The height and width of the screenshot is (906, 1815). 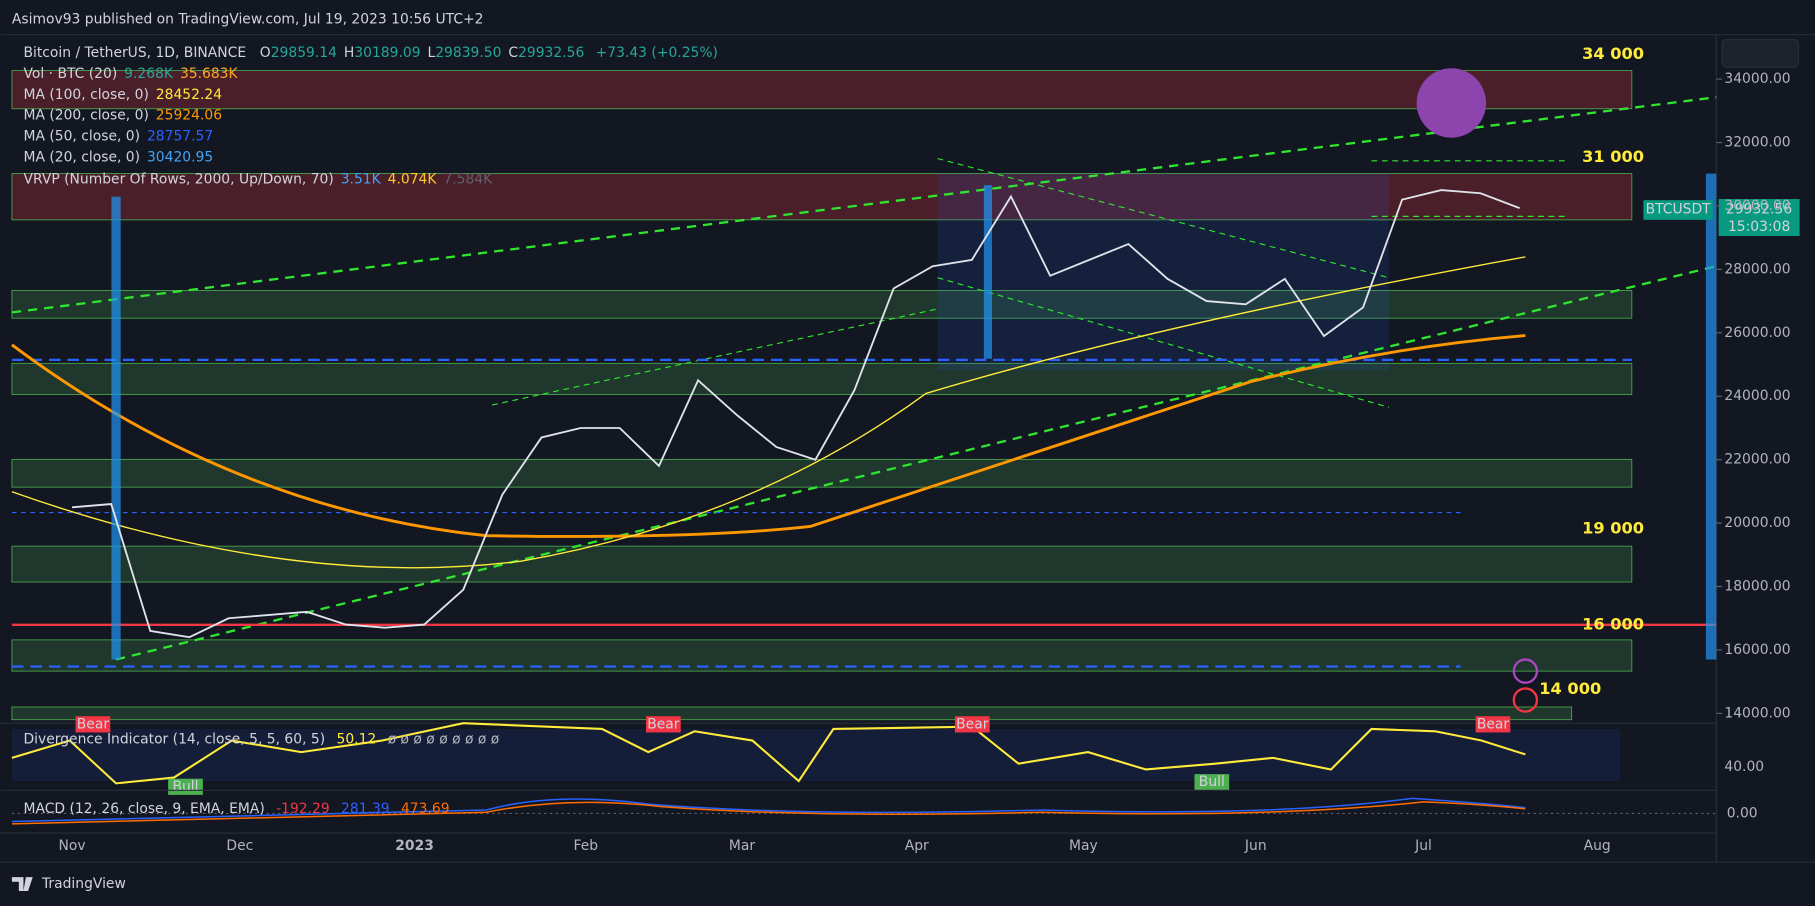 What do you see at coordinates (180, 157) in the screenshot?
I see `indicator-value: 30420.95` at bounding box center [180, 157].